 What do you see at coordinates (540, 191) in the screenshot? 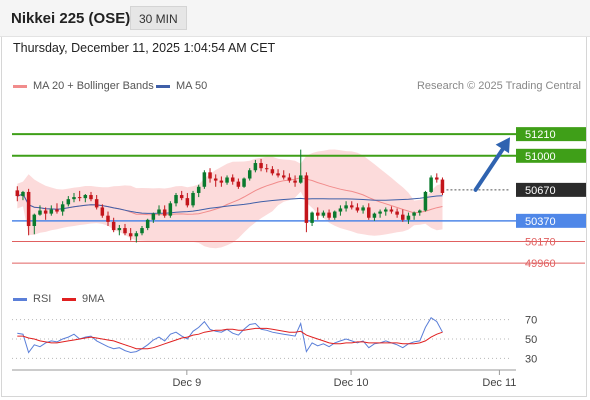
I see `level-label-50670: 50670` at bounding box center [540, 191].